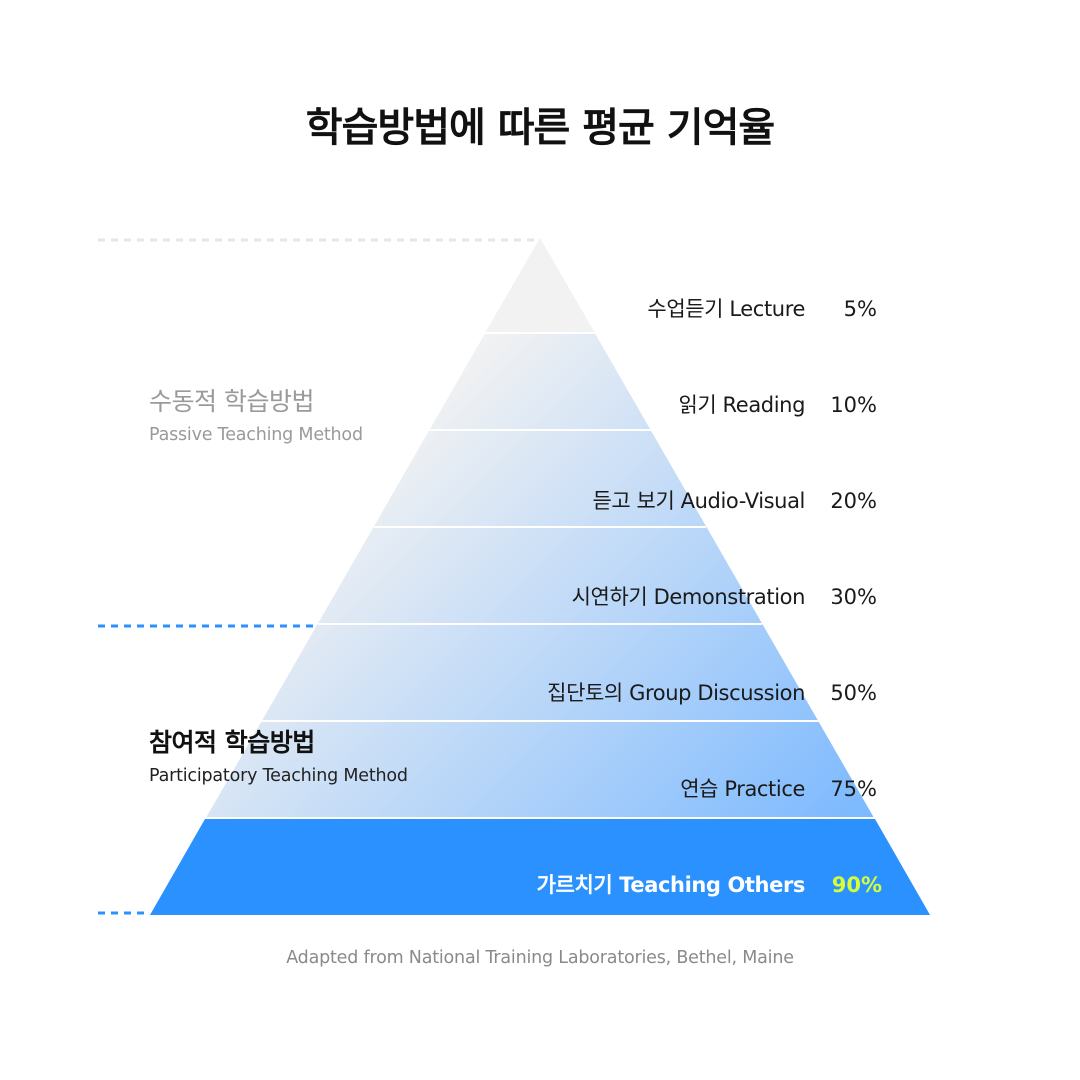  I want to click on passive-group-subtitle: Passive Teaching Method, so click(256, 435).